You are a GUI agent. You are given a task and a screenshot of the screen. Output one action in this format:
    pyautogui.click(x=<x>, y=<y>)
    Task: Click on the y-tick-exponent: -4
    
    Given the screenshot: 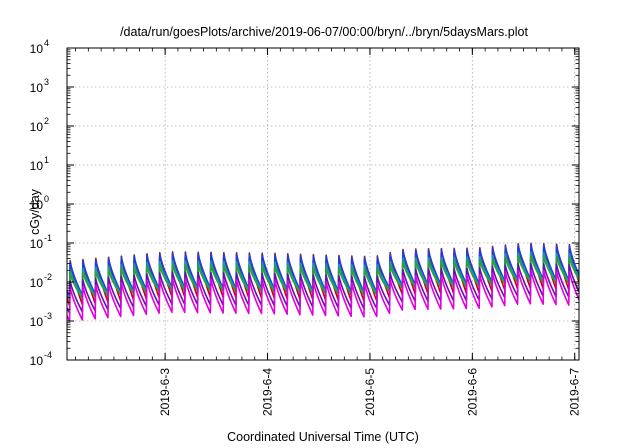 What is the action you would take?
    pyautogui.click(x=48, y=355)
    